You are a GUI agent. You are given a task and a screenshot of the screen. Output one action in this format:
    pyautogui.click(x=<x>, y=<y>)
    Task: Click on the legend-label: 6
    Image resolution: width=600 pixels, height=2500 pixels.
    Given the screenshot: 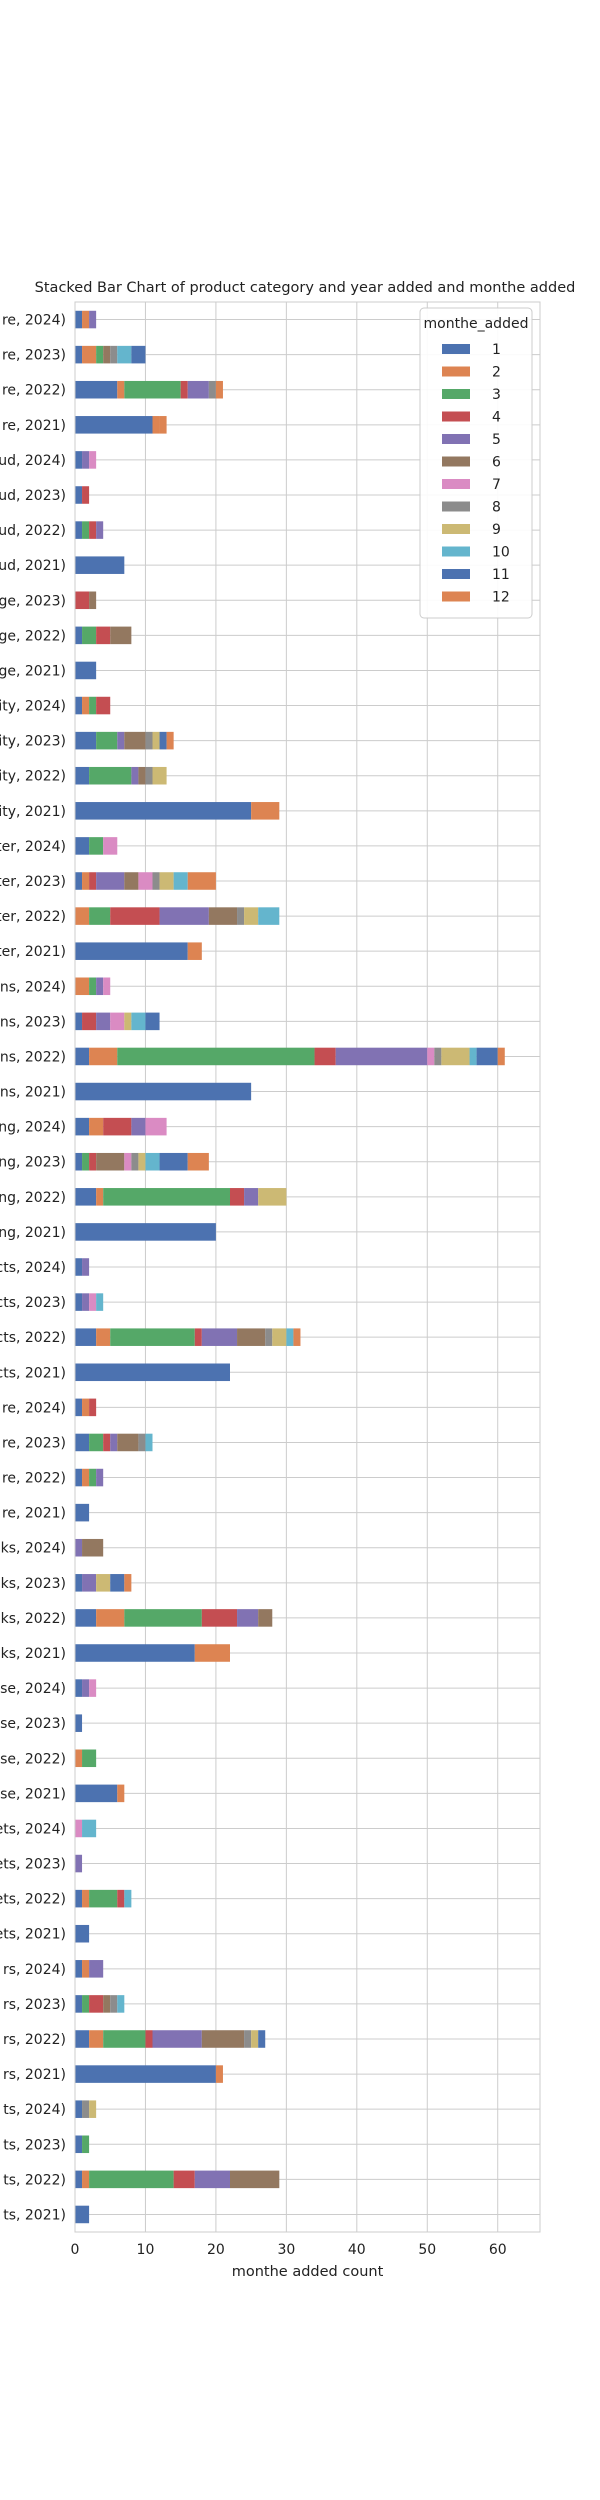 What is the action you would take?
    pyautogui.click(x=496, y=463)
    